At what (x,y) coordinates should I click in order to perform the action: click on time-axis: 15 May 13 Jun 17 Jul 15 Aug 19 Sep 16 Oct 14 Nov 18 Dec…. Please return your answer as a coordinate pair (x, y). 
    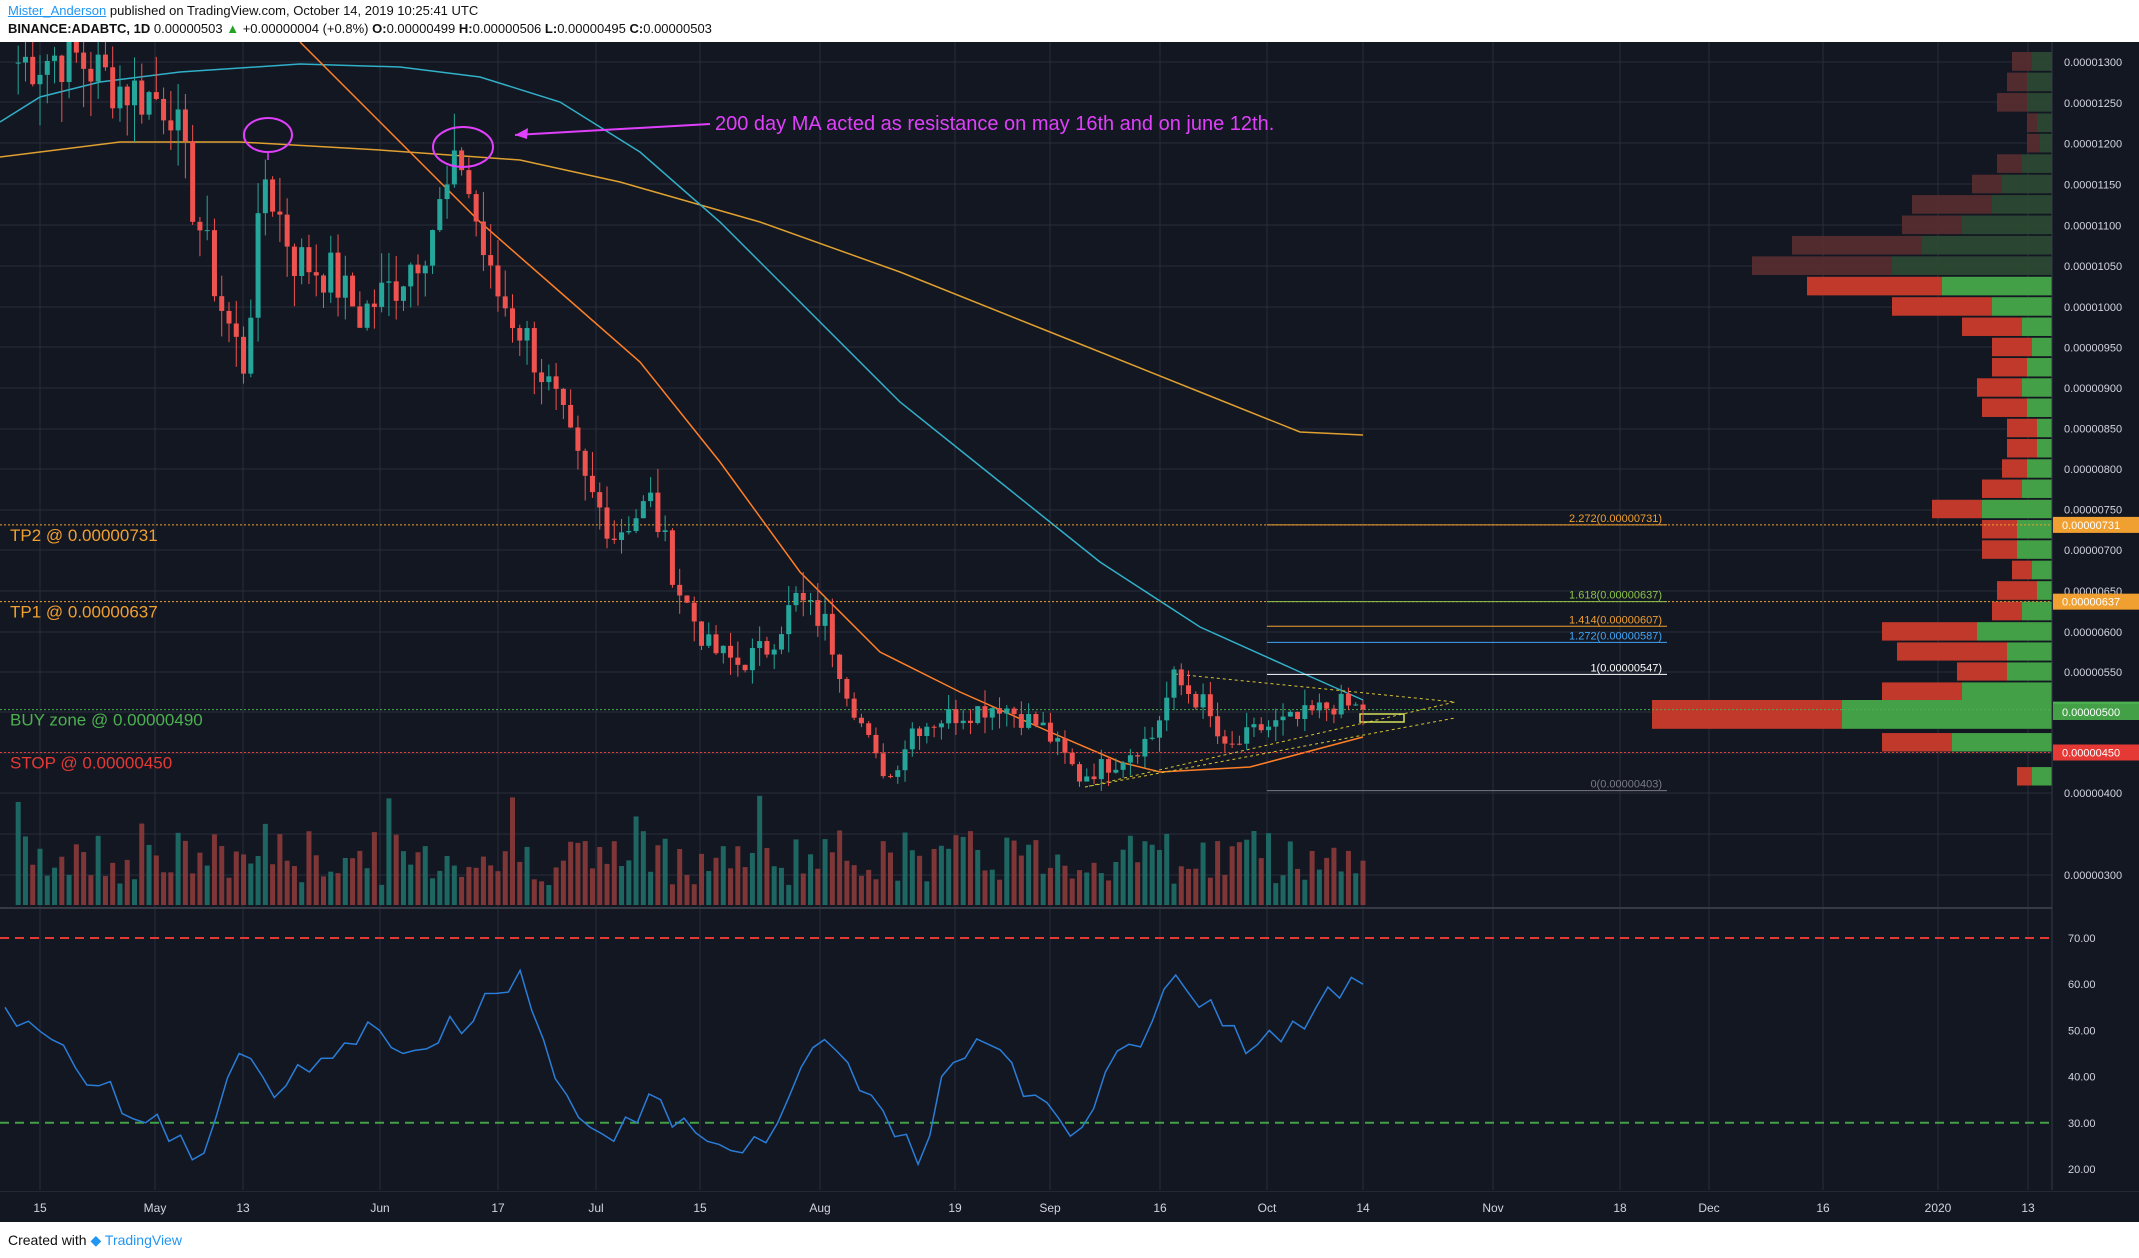
    Looking at the image, I should click on (1069, 1207).